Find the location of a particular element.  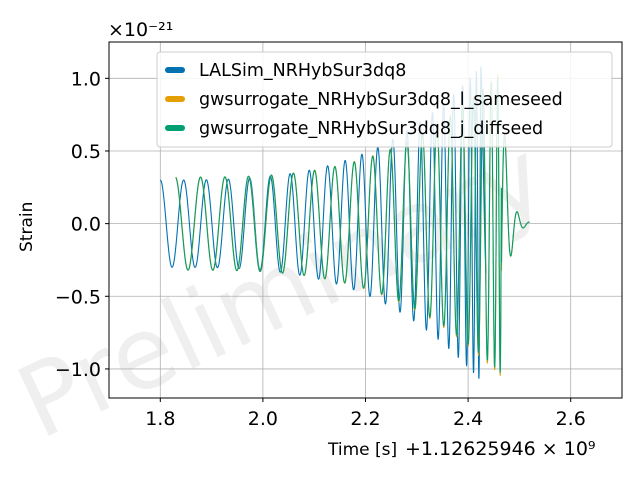

x-tick-label: 2.6 is located at coordinates (571, 419).